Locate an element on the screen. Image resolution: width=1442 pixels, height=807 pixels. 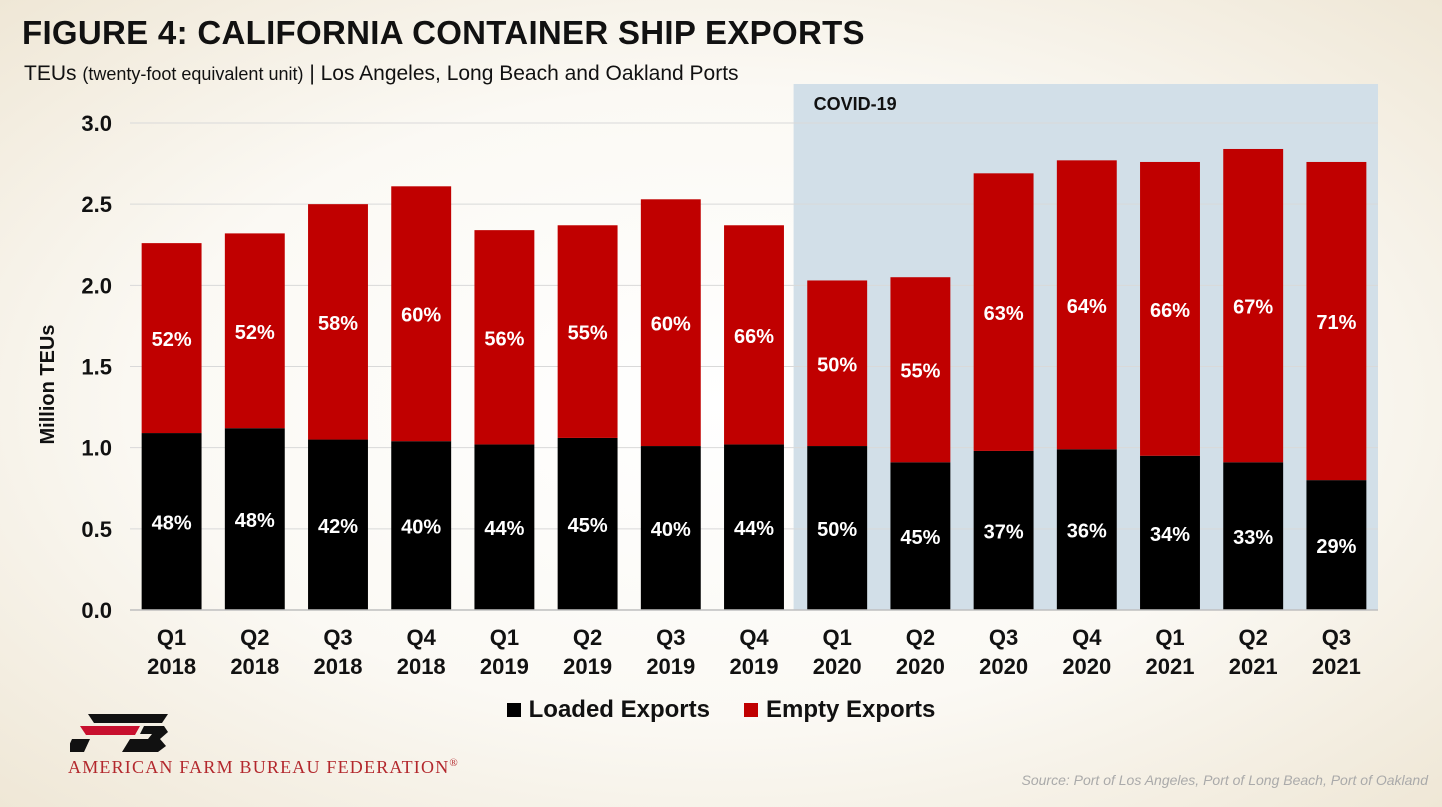
data-label-loaded: 40% is located at coordinates (421, 528).